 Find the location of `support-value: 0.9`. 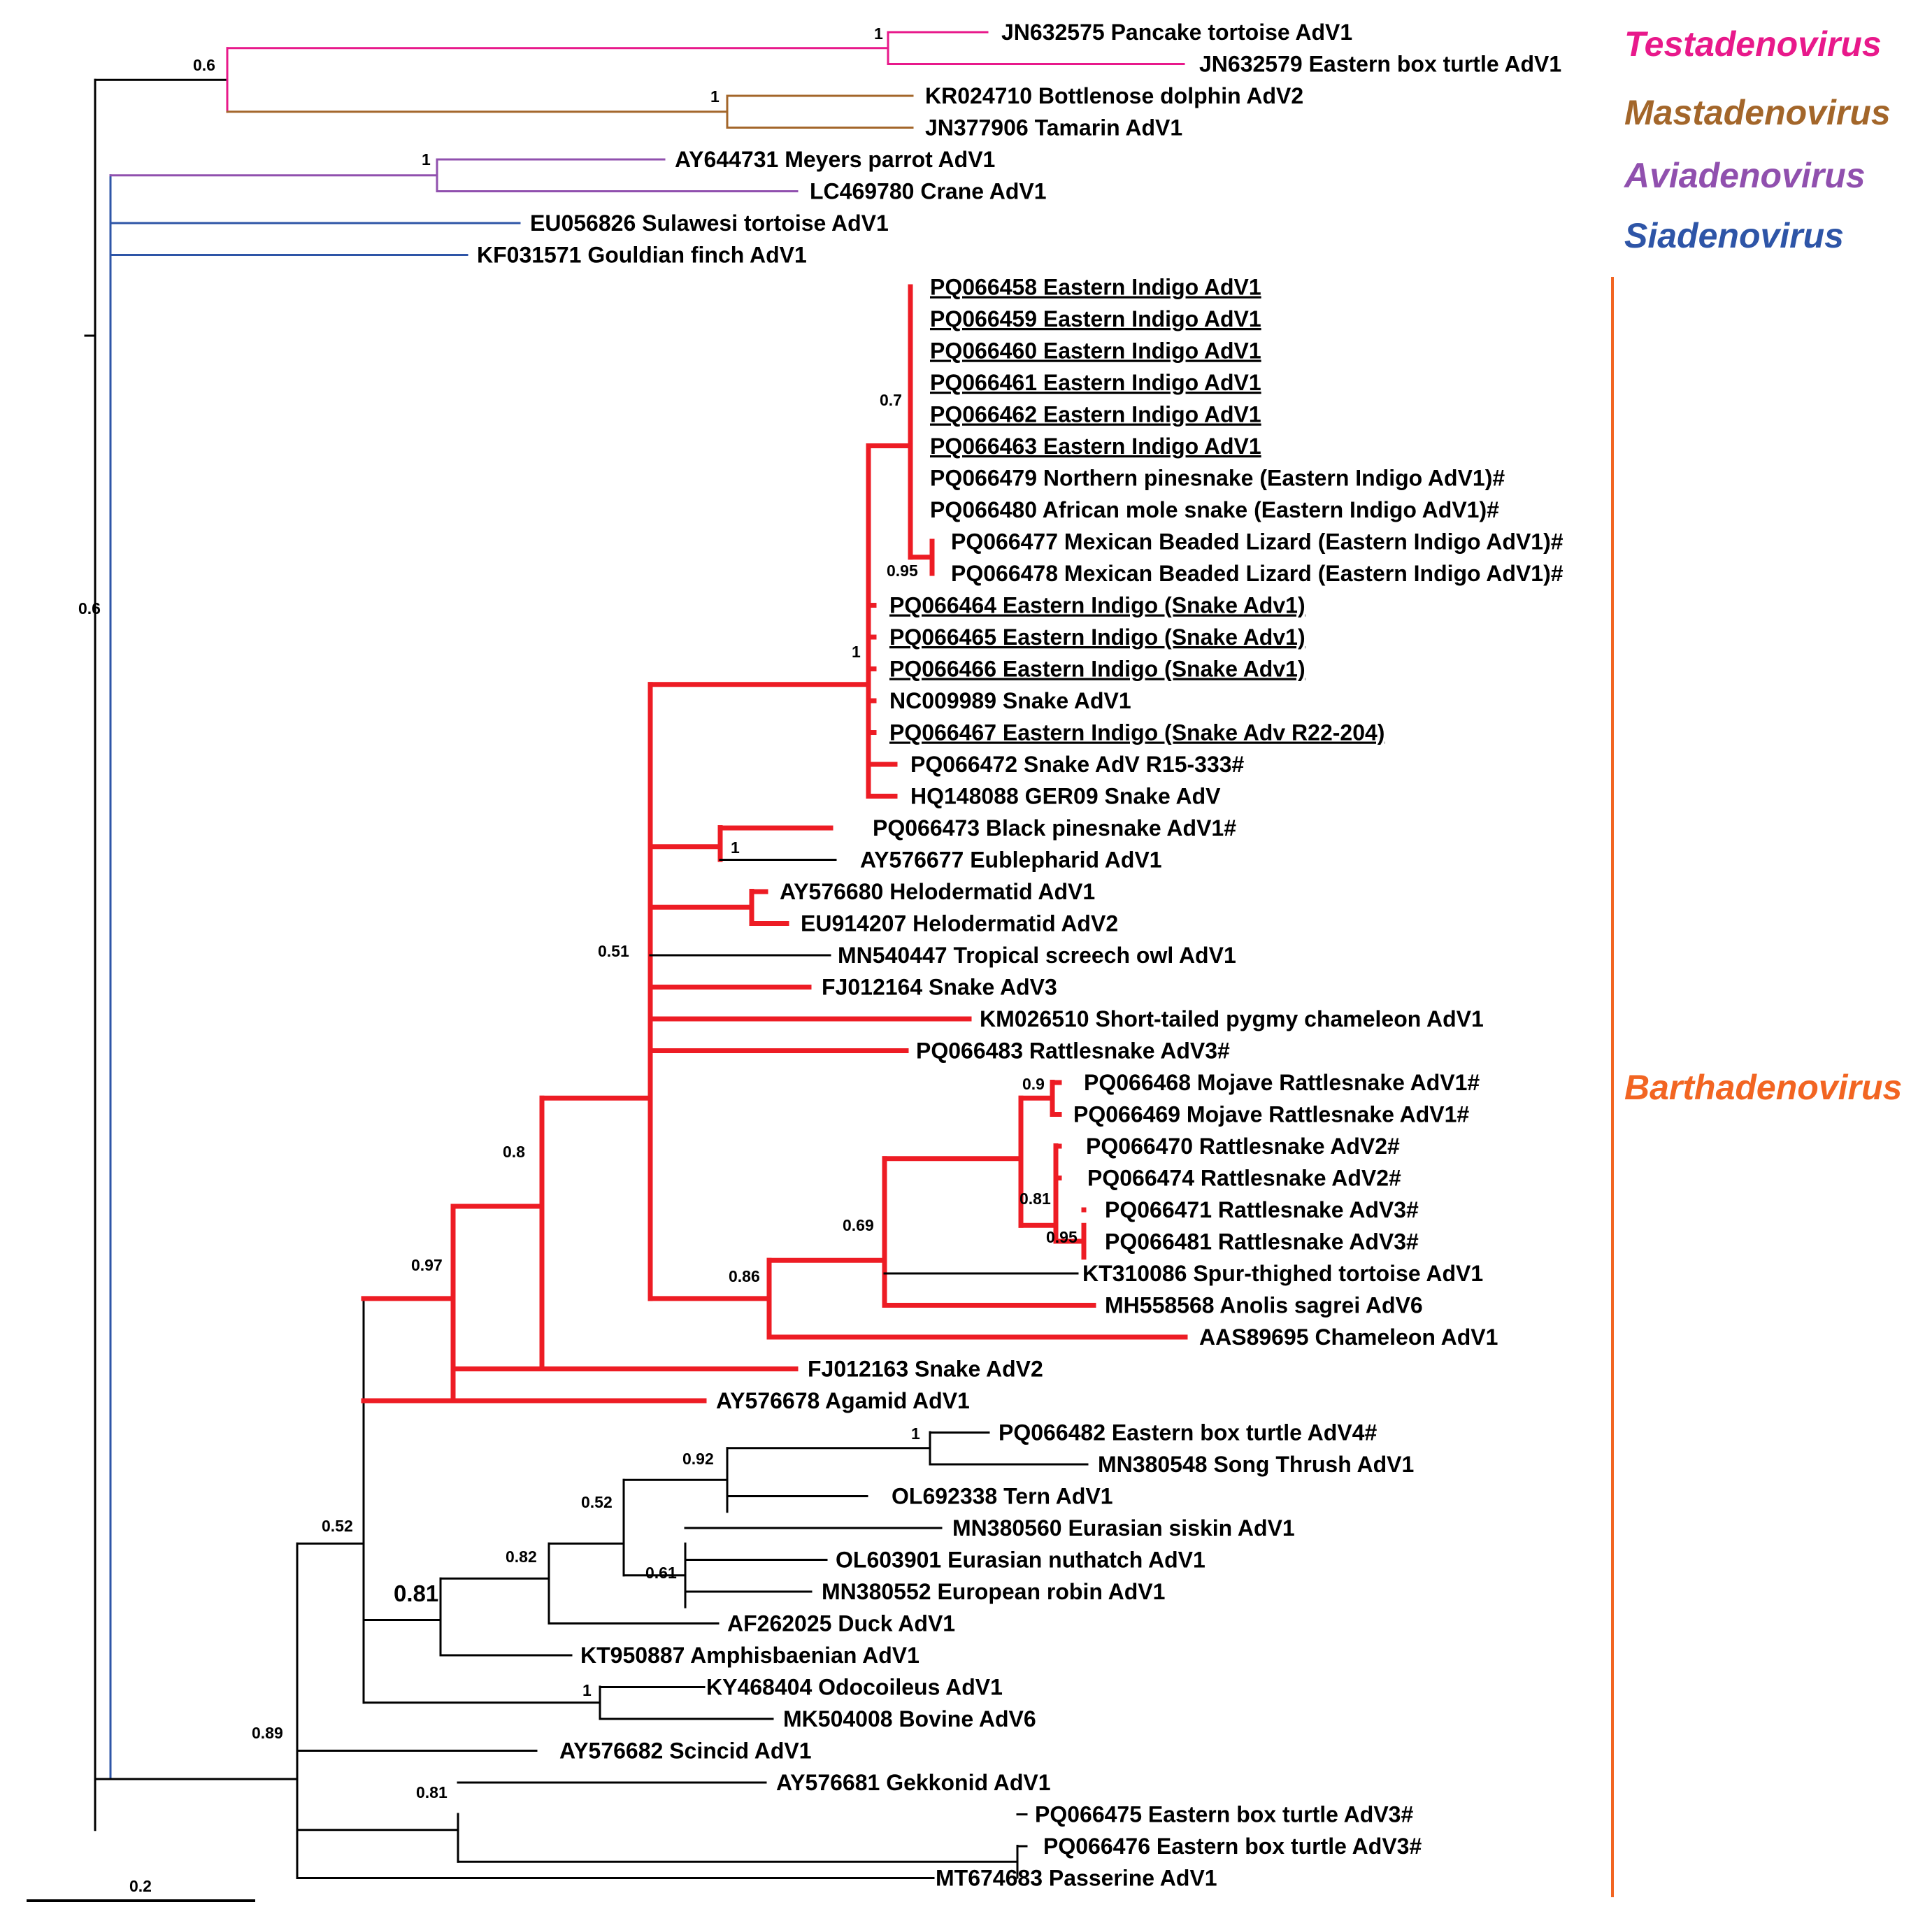

support-value: 0.9 is located at coordinates (1033, 1084).